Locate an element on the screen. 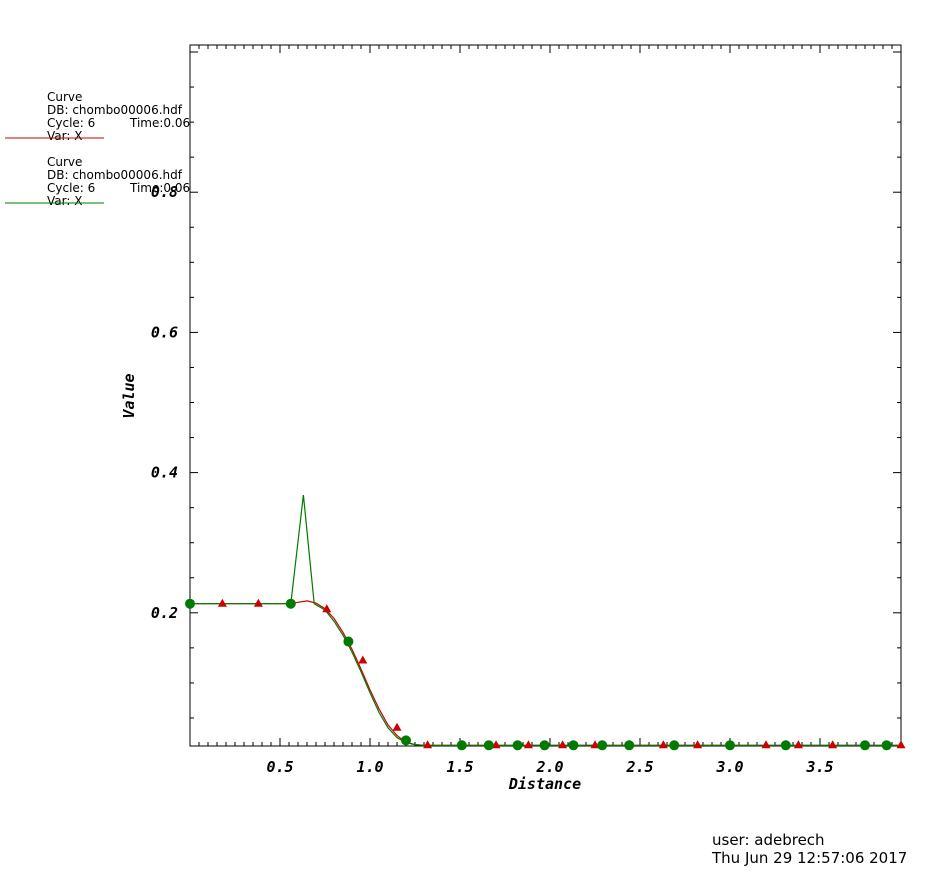 The width and height of the screenshot is (950, 878). y-tick-label: 0.6 is located at coordinates (164, 332).